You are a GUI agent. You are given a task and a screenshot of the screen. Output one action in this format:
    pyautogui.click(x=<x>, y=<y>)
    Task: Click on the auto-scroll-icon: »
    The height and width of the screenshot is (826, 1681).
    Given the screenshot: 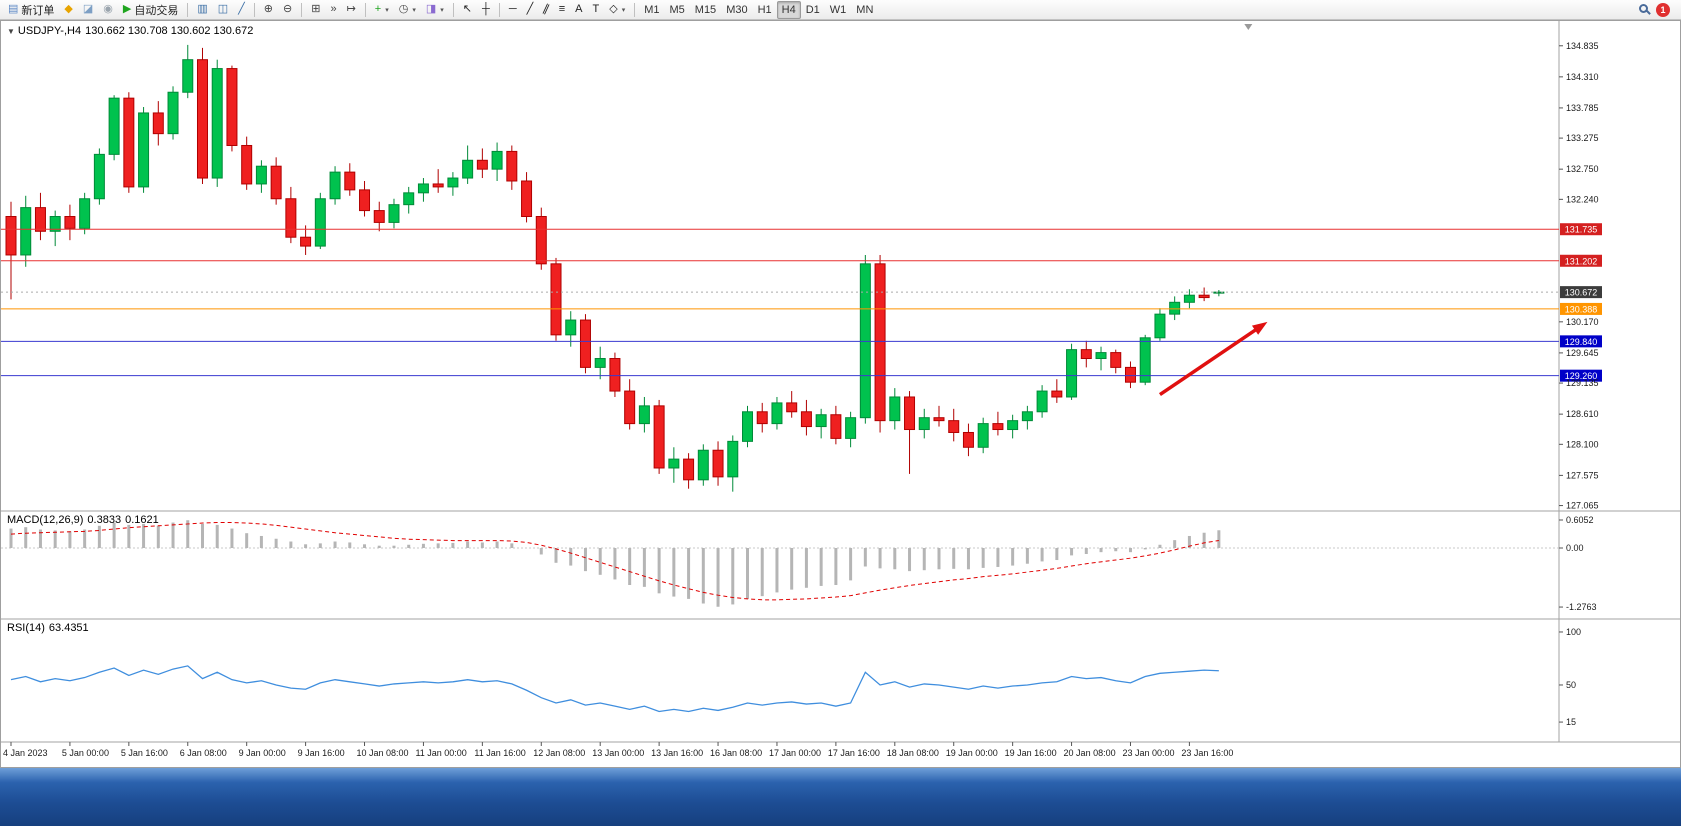 What is the action you would take?
    pyautogui.click(x=333, y=9)
    